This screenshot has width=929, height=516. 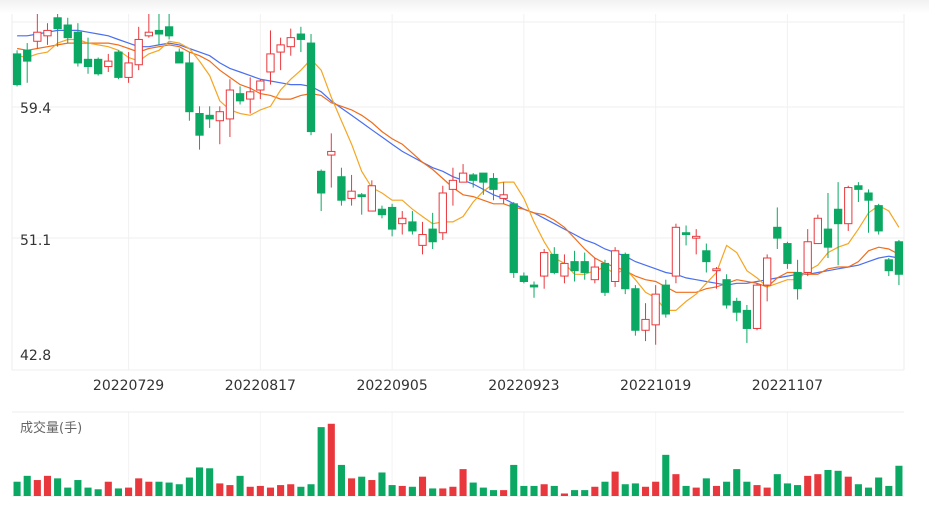 What do you see at coordinates (458, 459) in the screenshot?
I see `volume-bars` at bounding box center [458, 459].